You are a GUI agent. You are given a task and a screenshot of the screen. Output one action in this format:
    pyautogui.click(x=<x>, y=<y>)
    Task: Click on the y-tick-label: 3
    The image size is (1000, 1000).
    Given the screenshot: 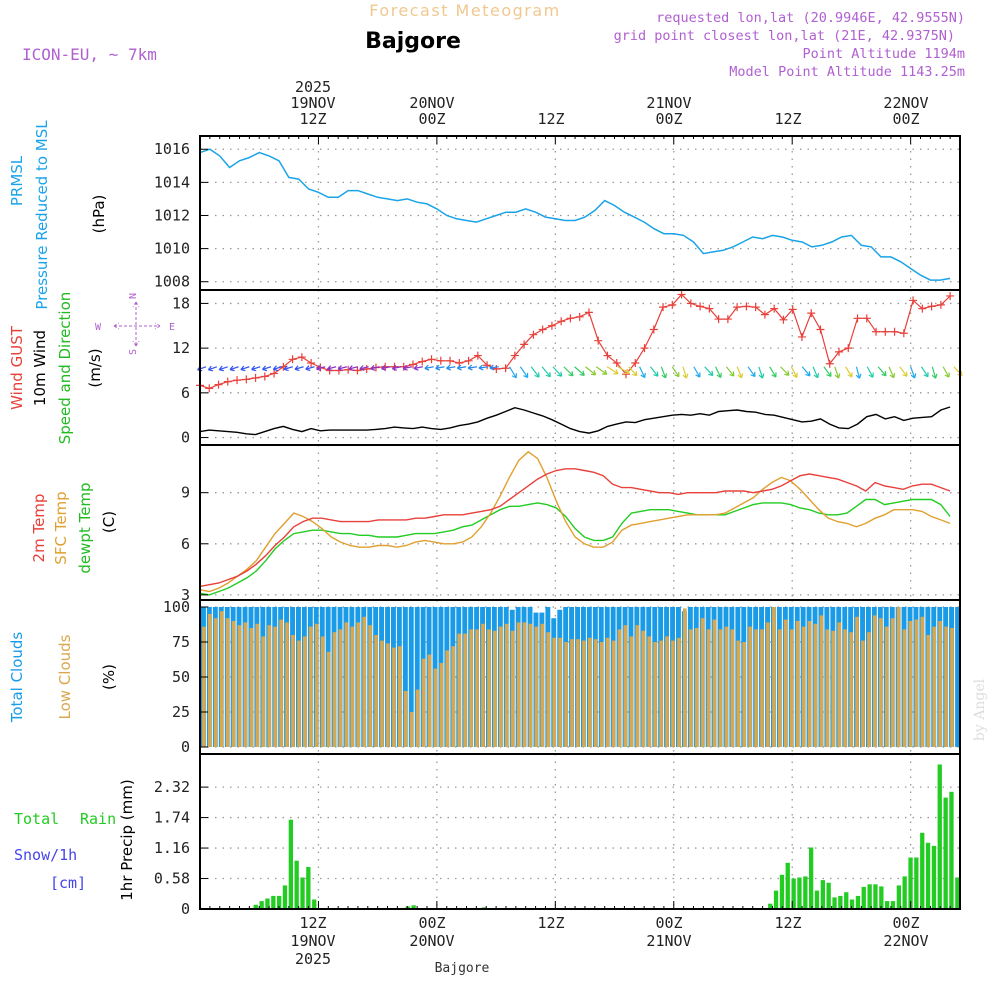 What is the action you would take?
    pyautogui.click(x=185, y=595)
    